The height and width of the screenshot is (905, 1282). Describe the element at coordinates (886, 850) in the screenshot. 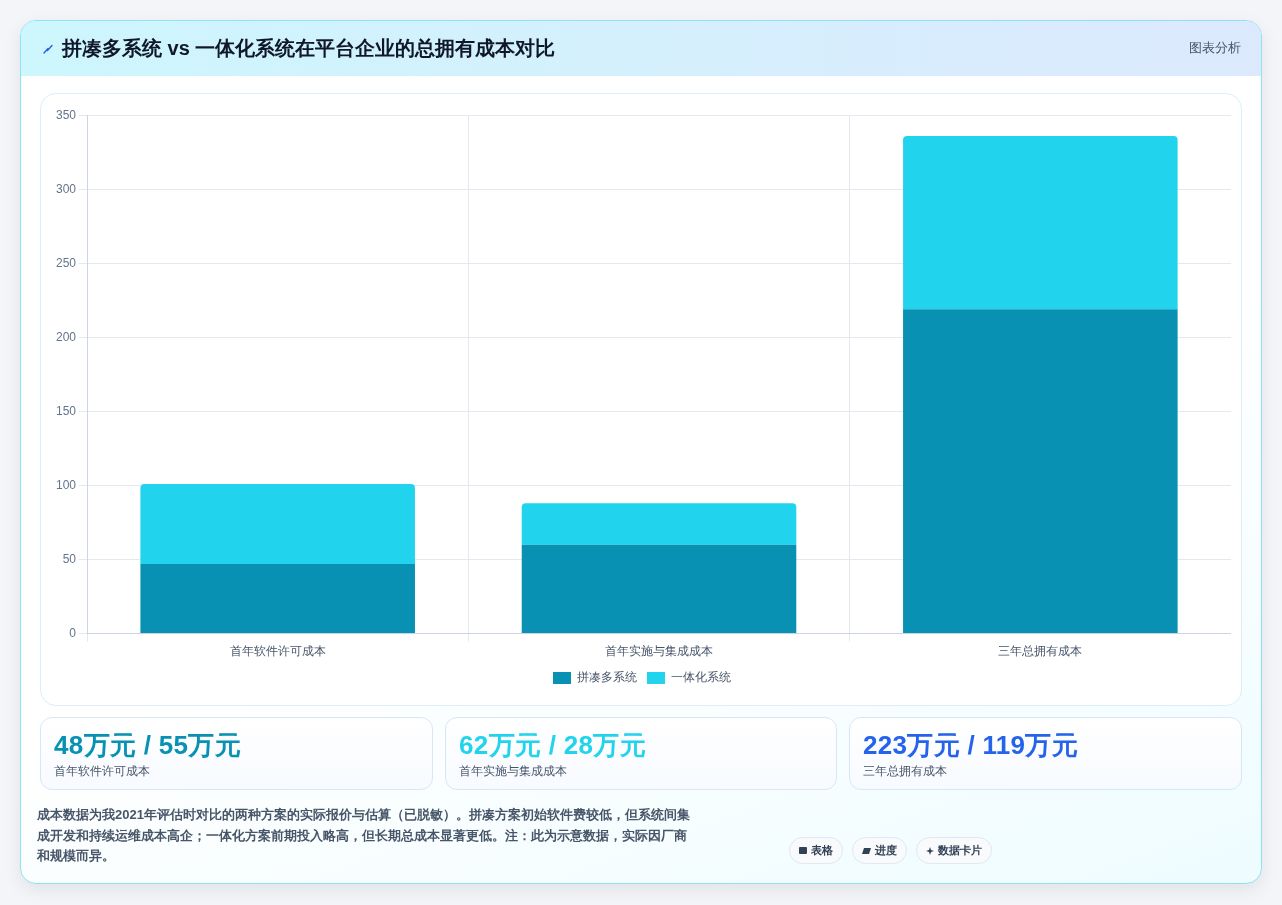

I see `text: 进度` at that location.